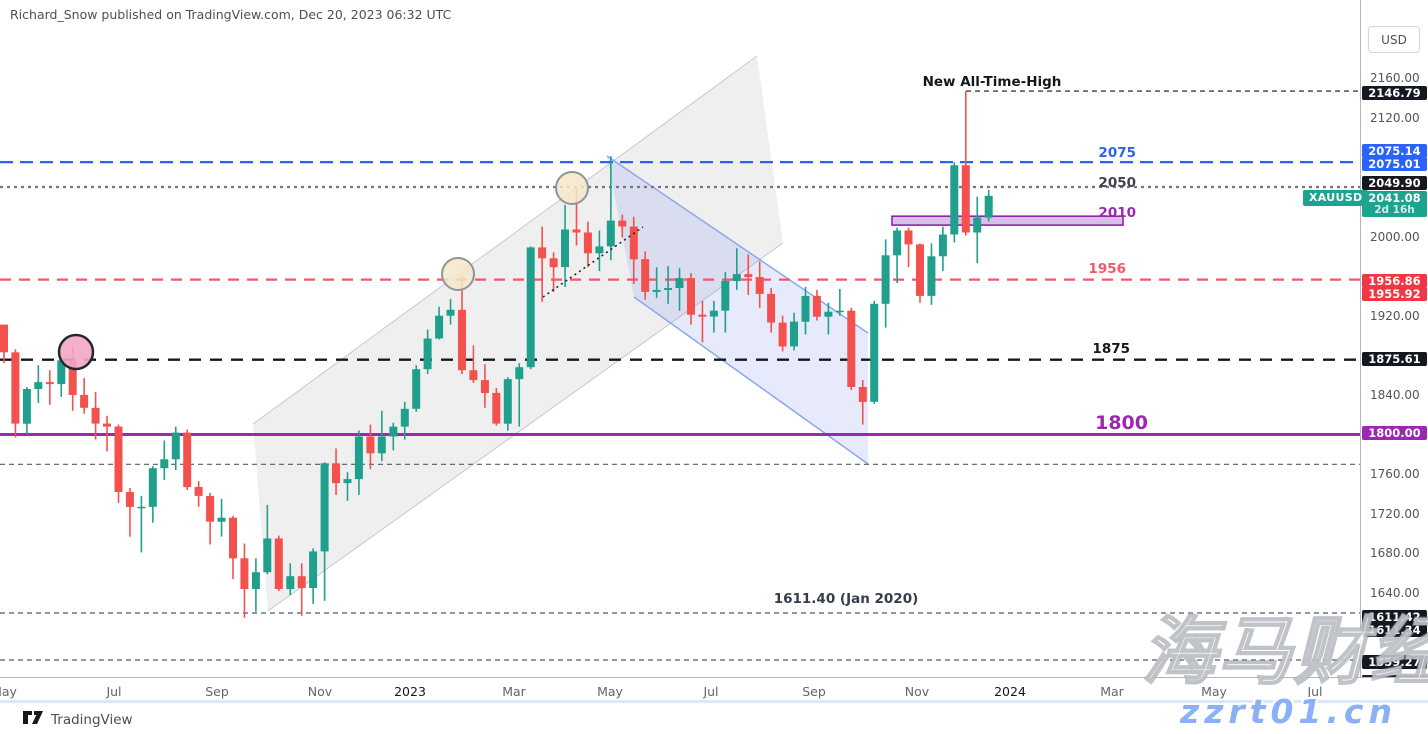  What do you see at coordinates (1007, 220) in the screenshot?
I see `support-zone-2010` at bounding box center [1007, 220].